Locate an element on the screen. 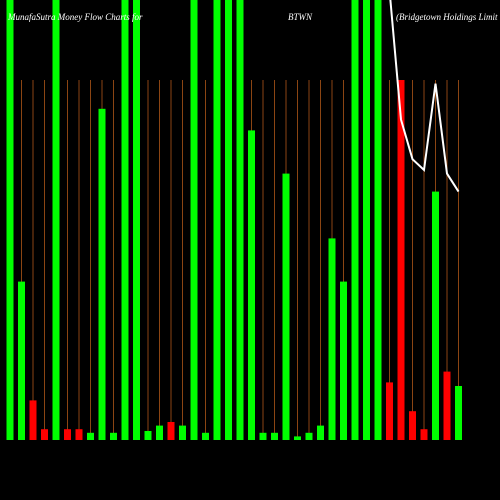 The image size is (500, 500). ticker: BTWN is located at coordinates (300, 17).